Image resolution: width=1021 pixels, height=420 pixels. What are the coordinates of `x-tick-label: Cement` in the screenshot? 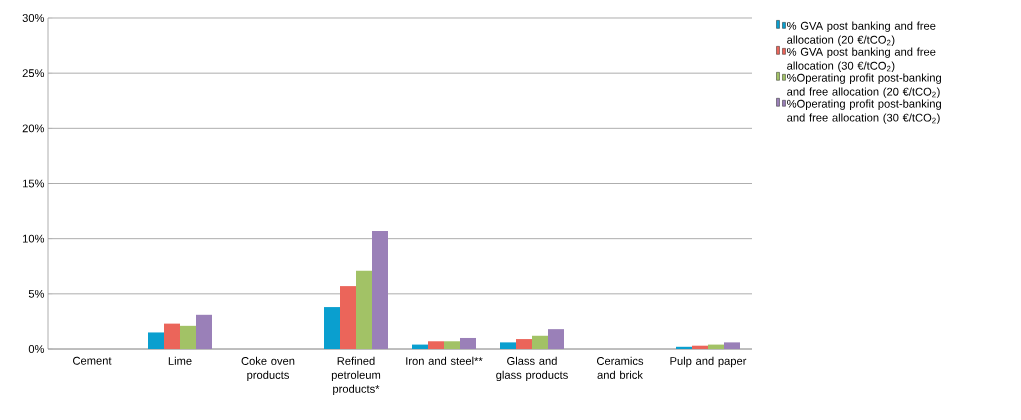 It's located at (92, 360).